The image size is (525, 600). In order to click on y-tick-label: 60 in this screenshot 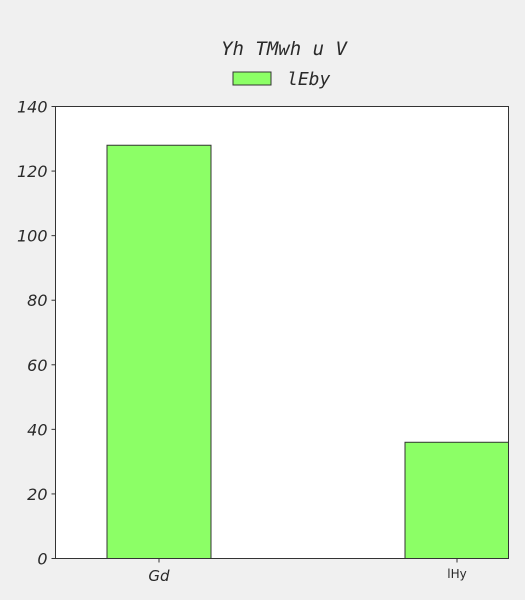, I will do `click(37, 365)`.